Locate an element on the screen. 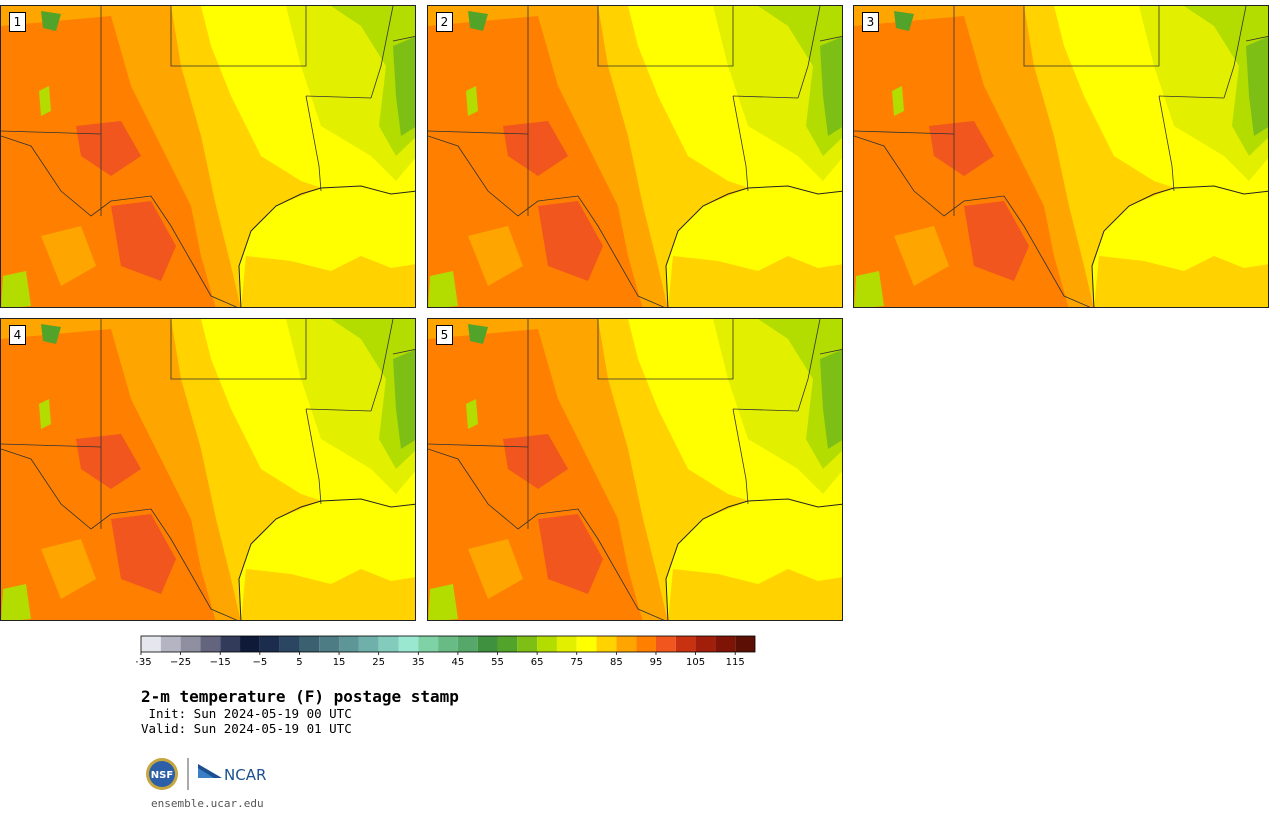 The height and width of the screenshot is (815, 1280). member-panel-2: 2 is located at coordinates (635, 156).